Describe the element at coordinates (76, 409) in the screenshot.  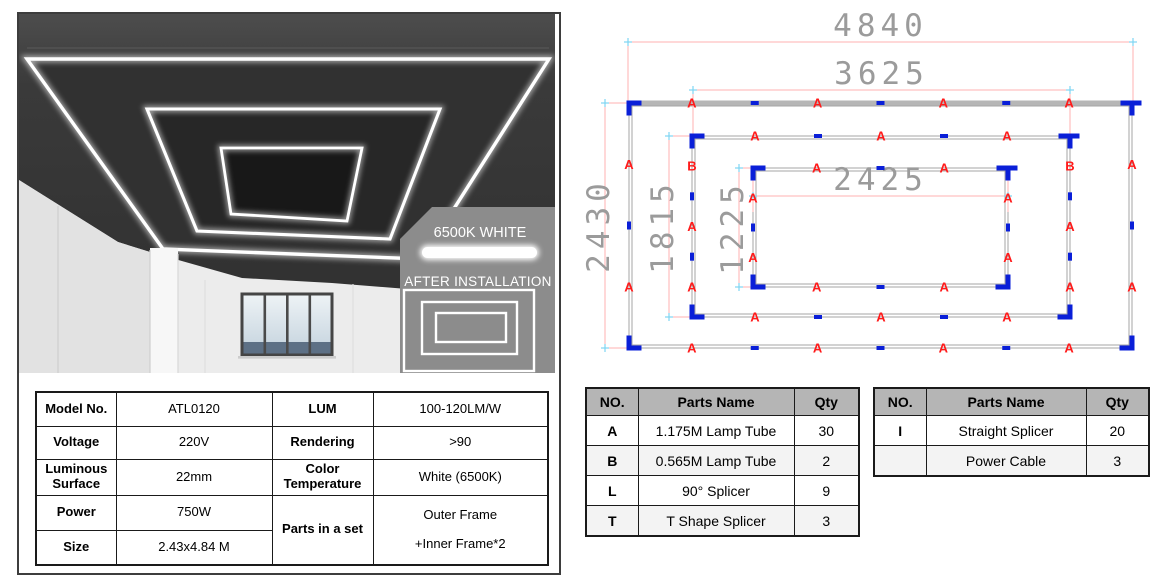
I see `spec-label: Model No.` at that location.